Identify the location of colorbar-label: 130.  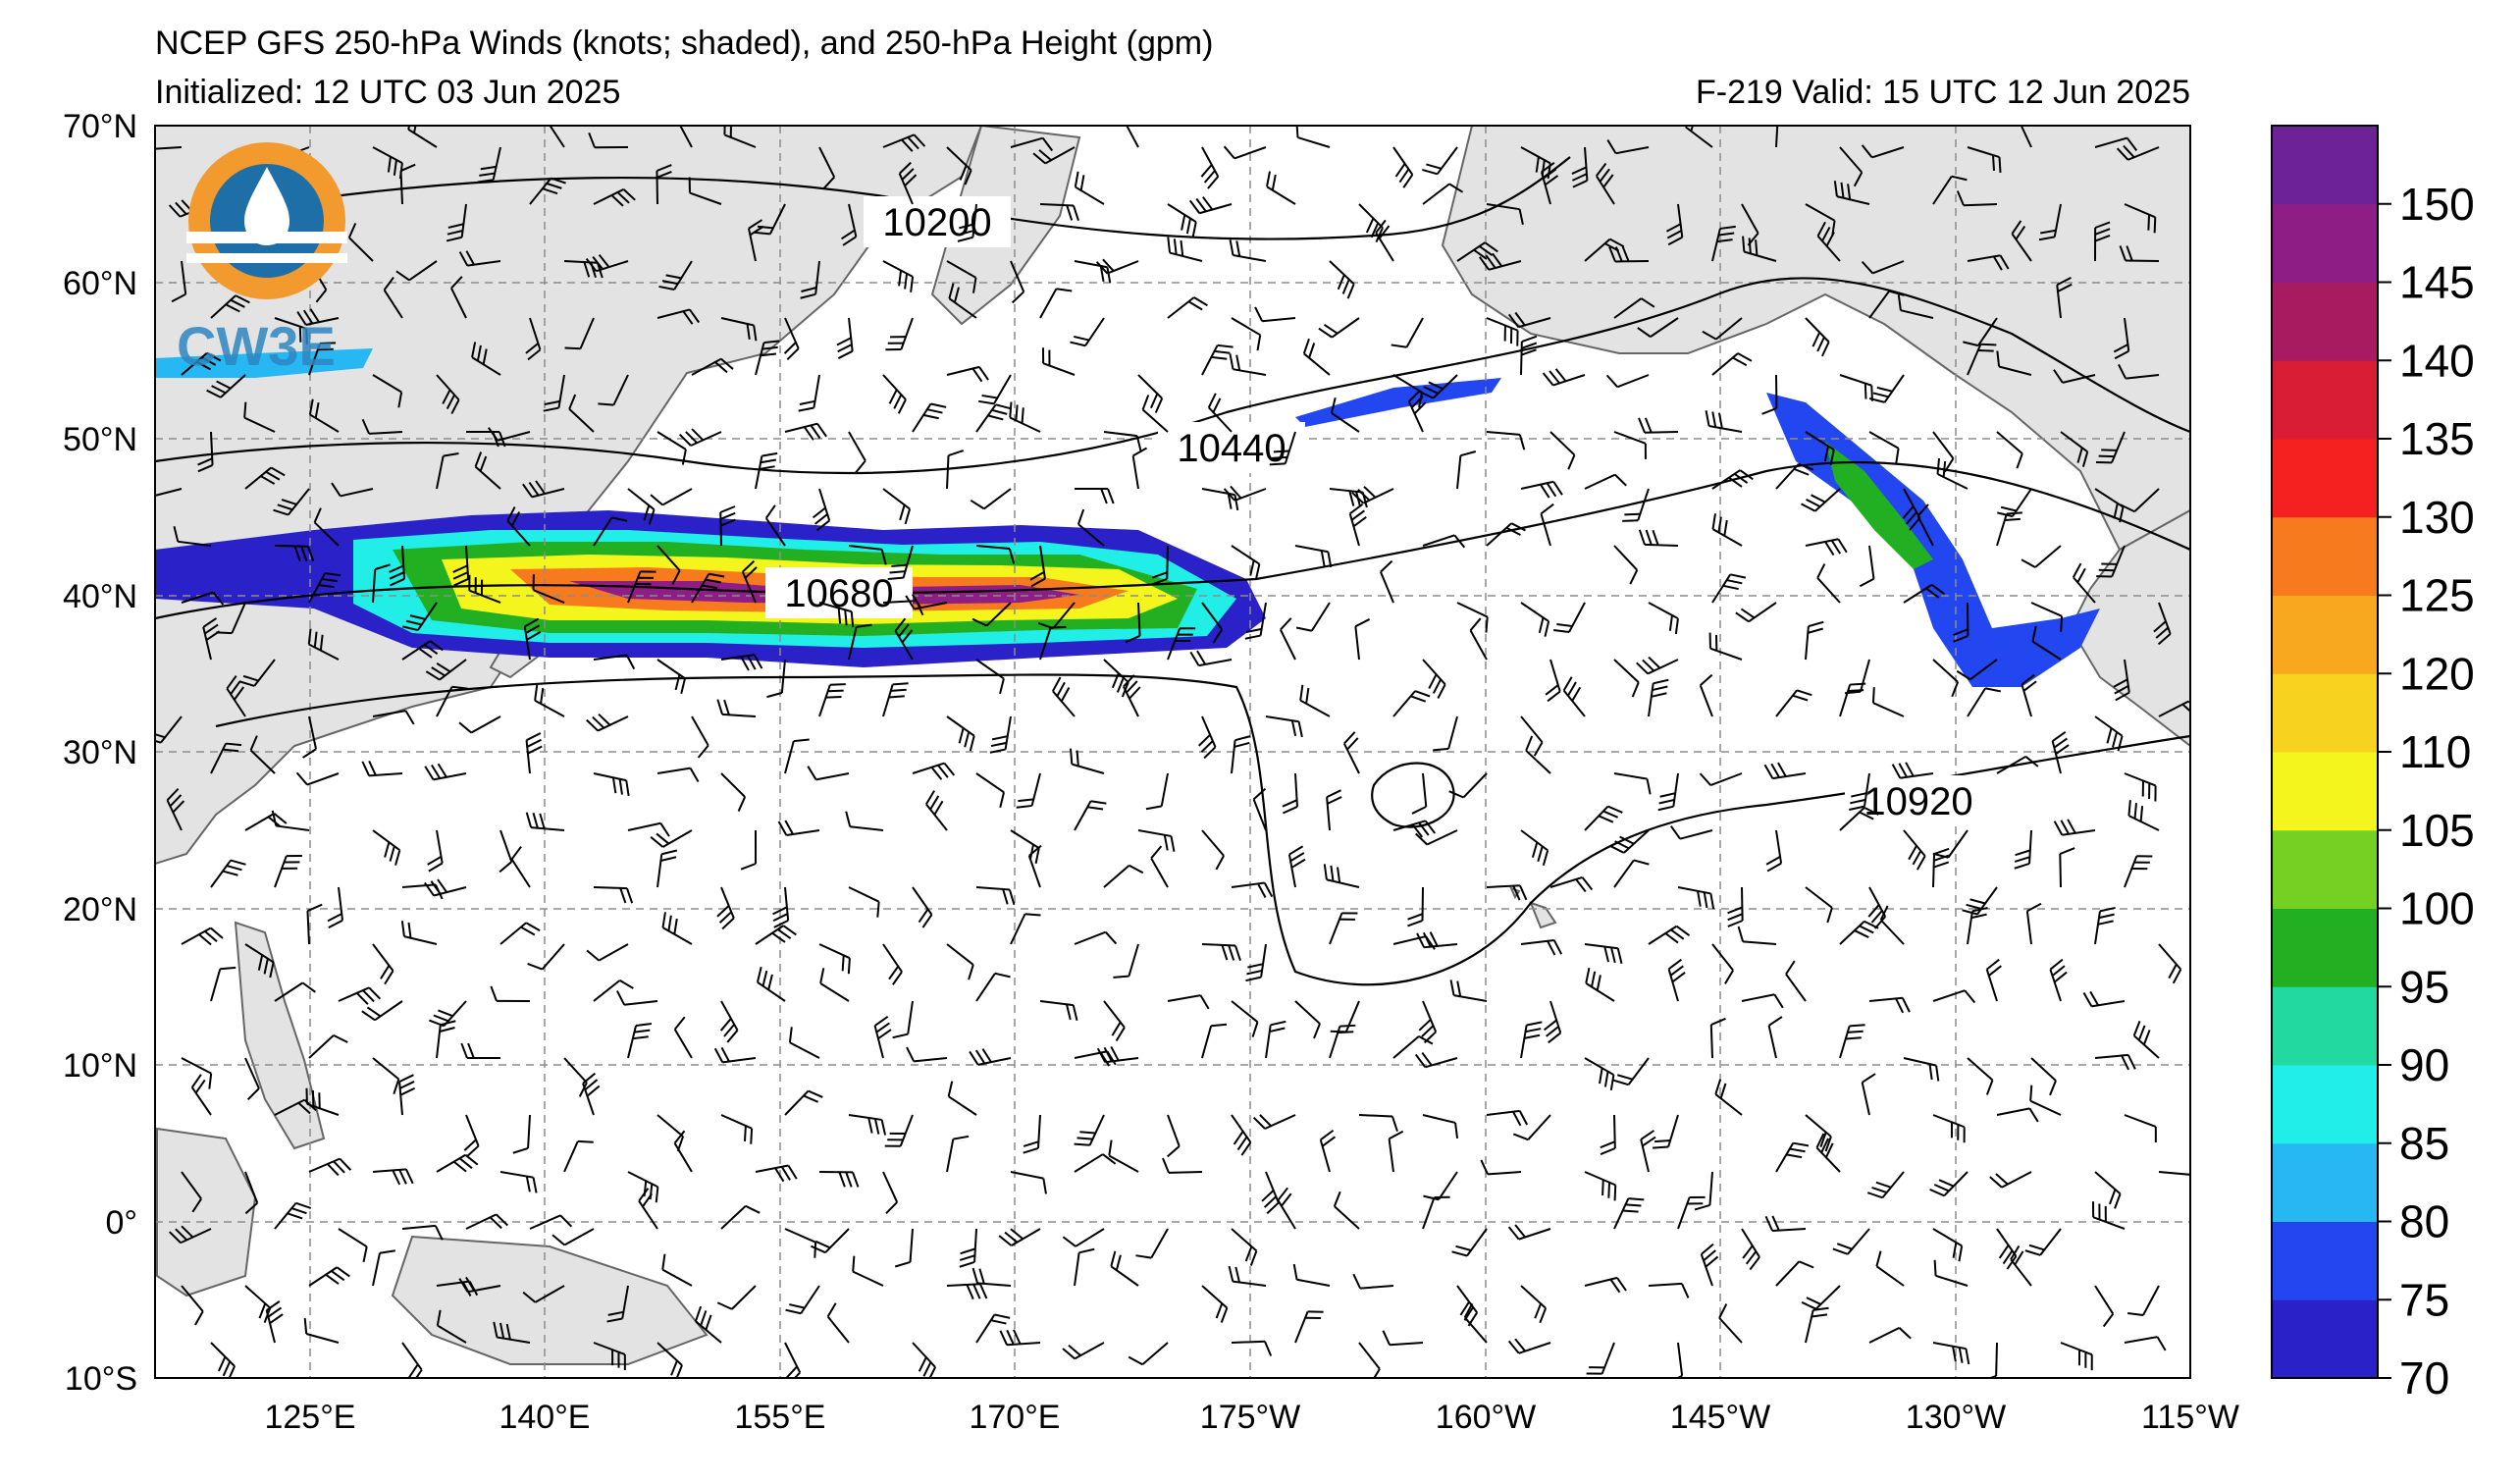
(2437, 518).